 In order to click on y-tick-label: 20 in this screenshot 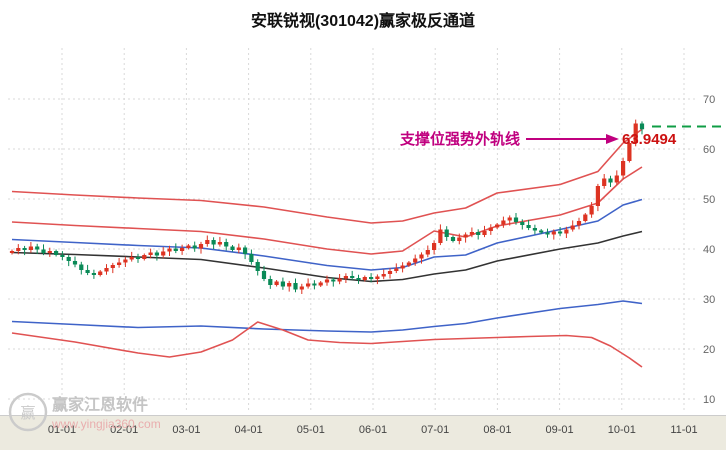, I will do `click(709, 350)`.